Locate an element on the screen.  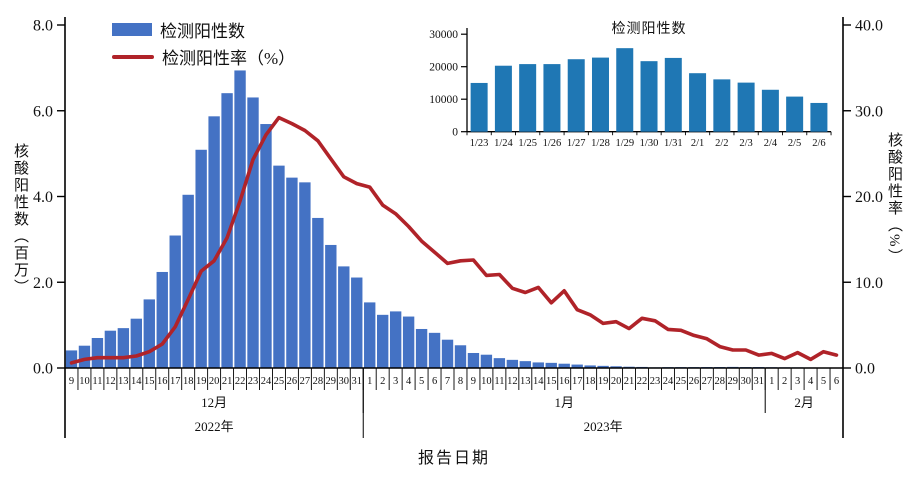
day-label: 24 is located at coordinates (668, 381).